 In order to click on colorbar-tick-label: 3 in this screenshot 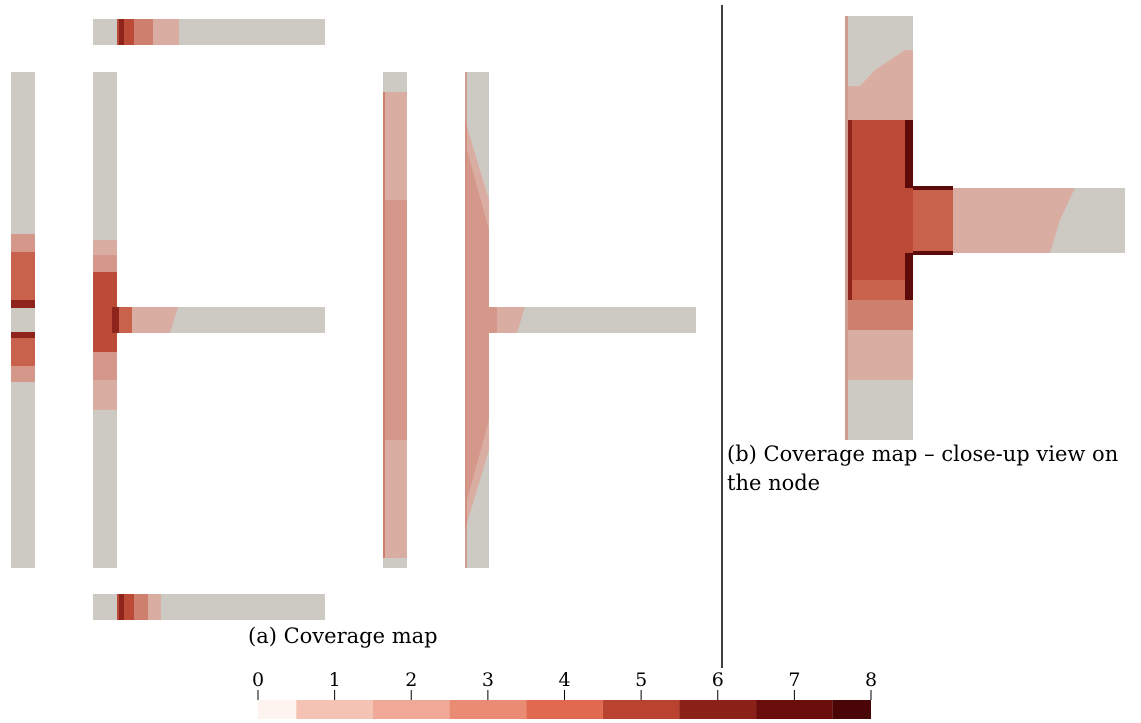, I will do `click(487, 680)`.